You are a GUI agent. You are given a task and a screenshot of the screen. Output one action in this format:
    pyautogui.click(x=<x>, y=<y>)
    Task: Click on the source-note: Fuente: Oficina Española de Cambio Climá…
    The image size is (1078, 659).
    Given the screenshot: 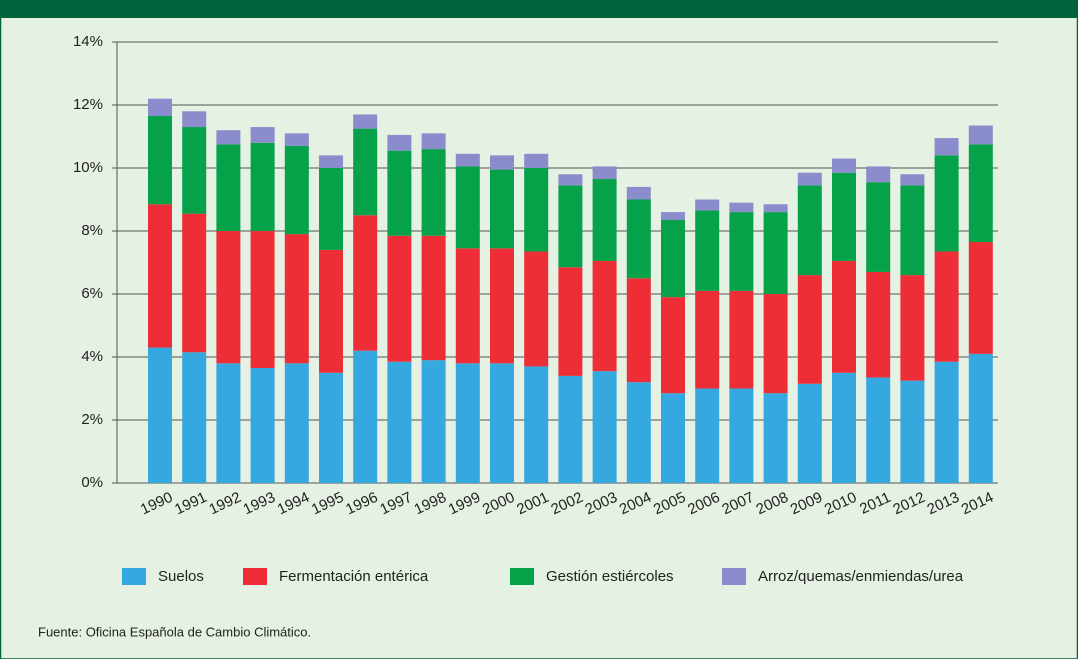 What is the action you would take?
    pyautogui.click(x=174, y=631)
    